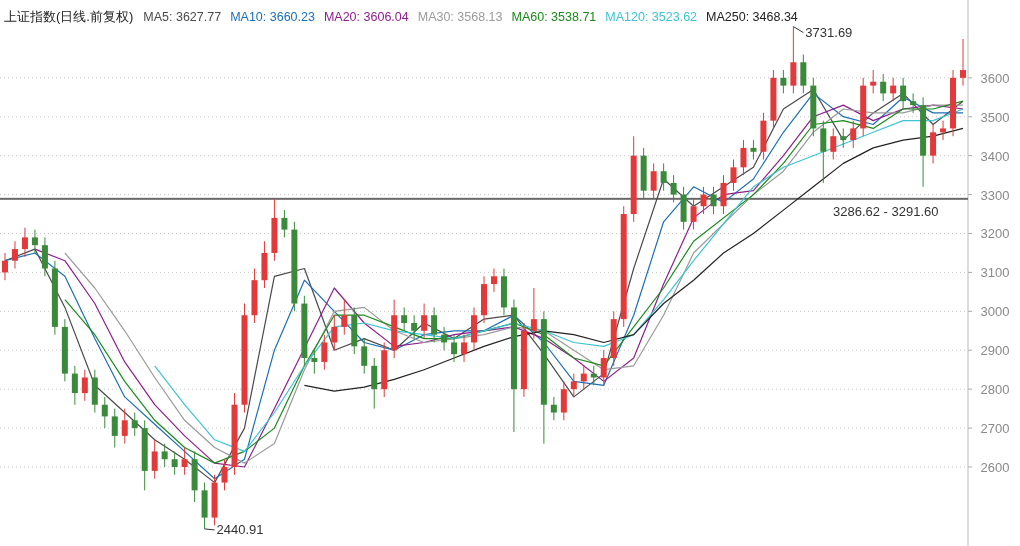  I want to click on y-tick-label: 2700, so click(995, 429).